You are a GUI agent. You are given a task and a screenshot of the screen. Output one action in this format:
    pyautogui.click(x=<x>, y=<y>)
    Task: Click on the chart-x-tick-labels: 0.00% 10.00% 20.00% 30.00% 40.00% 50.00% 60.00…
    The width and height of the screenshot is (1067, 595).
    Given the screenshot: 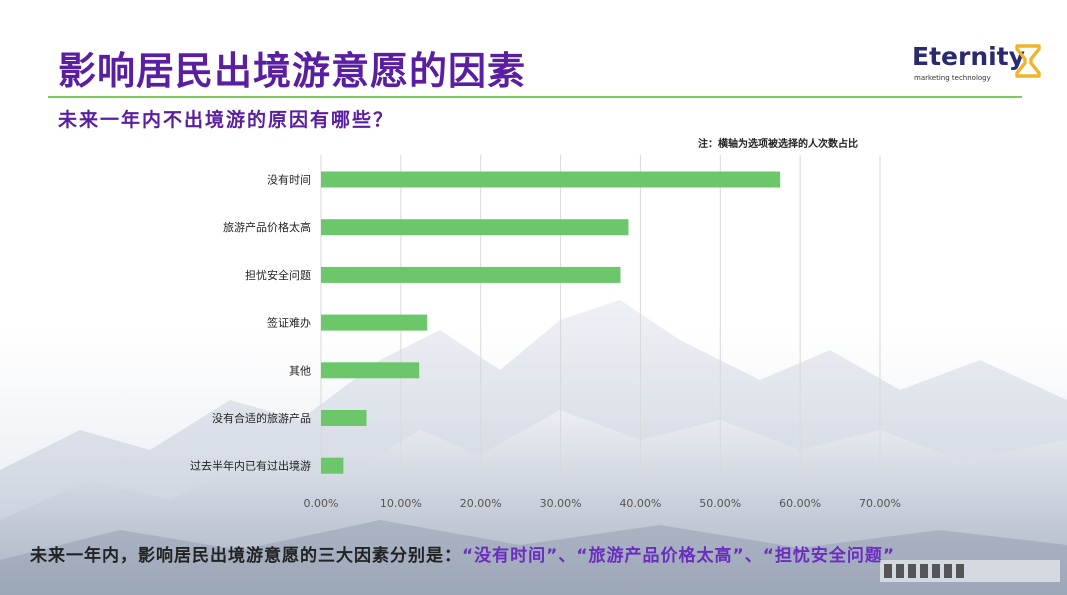 What is the action you would take?
    pyautogui.click(x=602, y=503)
    